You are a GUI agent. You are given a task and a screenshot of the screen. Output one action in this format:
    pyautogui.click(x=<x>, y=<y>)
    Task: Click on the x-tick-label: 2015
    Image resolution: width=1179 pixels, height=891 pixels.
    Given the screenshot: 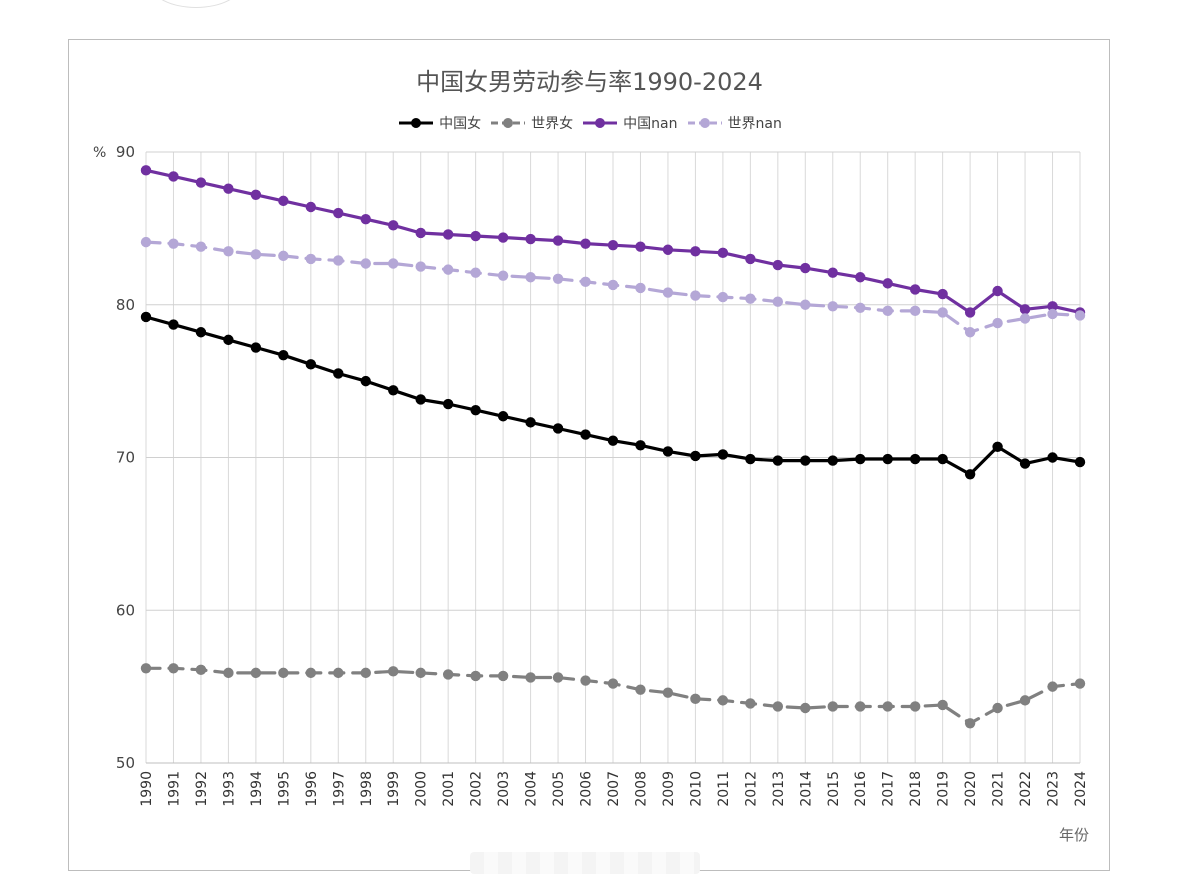 What is the action you would take?
    pyautogui.click(x=834, y=789)
    